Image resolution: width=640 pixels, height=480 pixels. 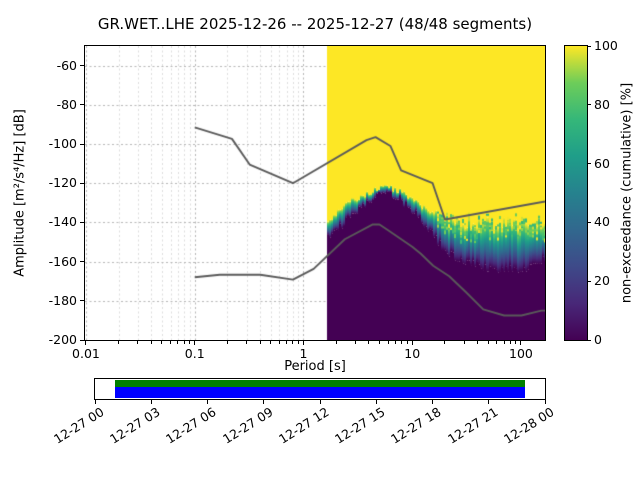 I want to click on time-tick-label: 12-28 00, so click(x=528, y=425).